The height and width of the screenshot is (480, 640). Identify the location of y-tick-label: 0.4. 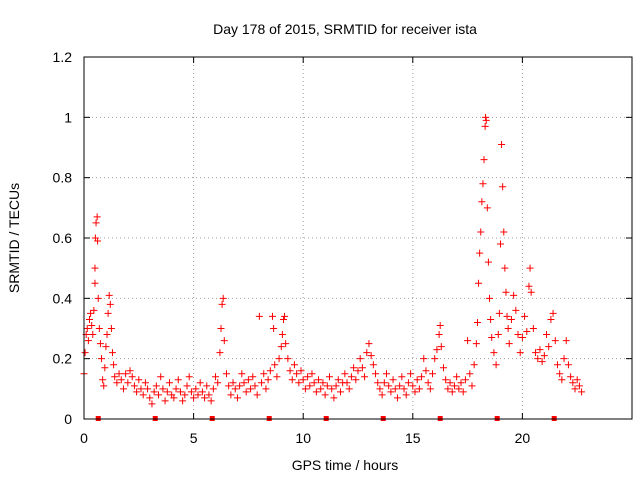
(63, 298).